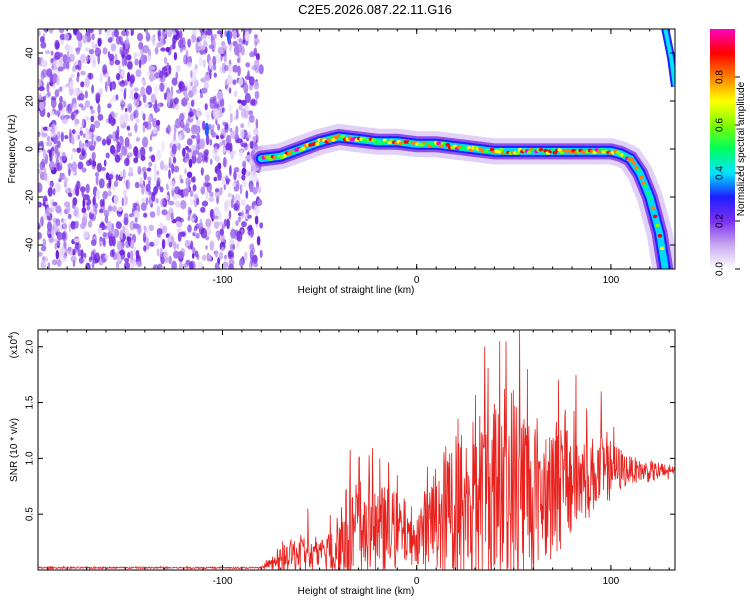  Describe the element at coordinates (669, 58) in the screenshot. I see `upper-branch-core` at that location.